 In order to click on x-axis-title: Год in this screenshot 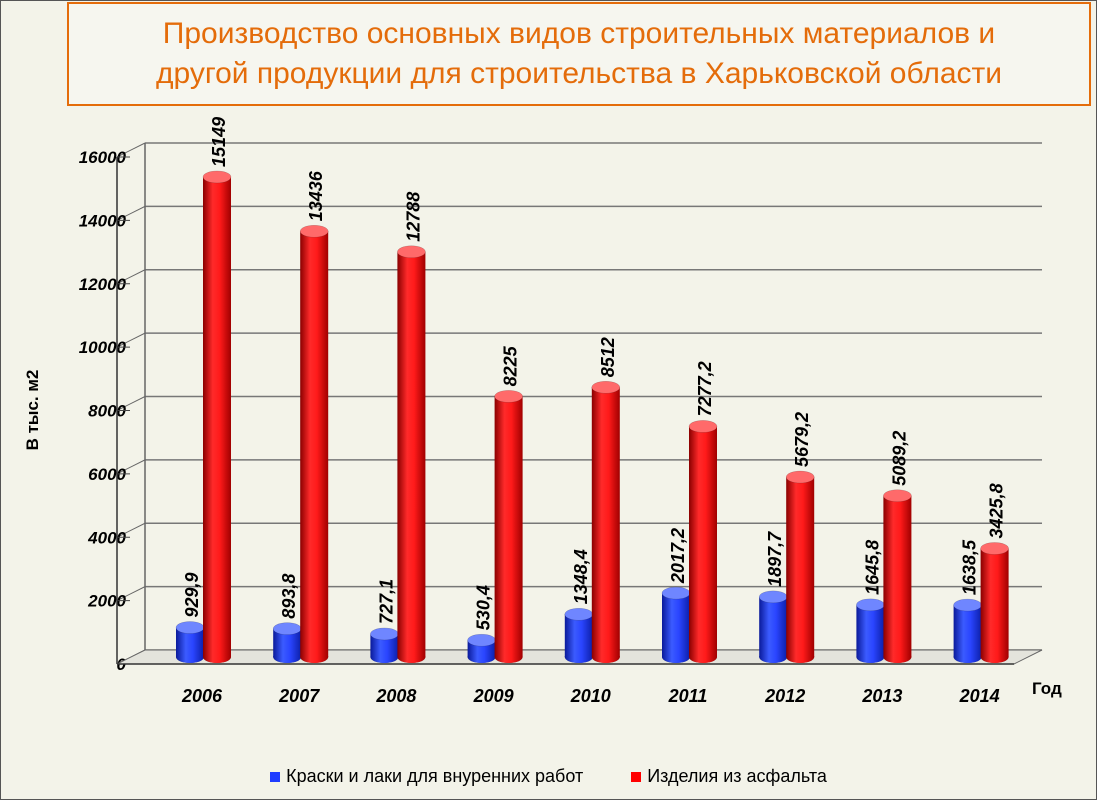, I will do `click(1047, 688)`.